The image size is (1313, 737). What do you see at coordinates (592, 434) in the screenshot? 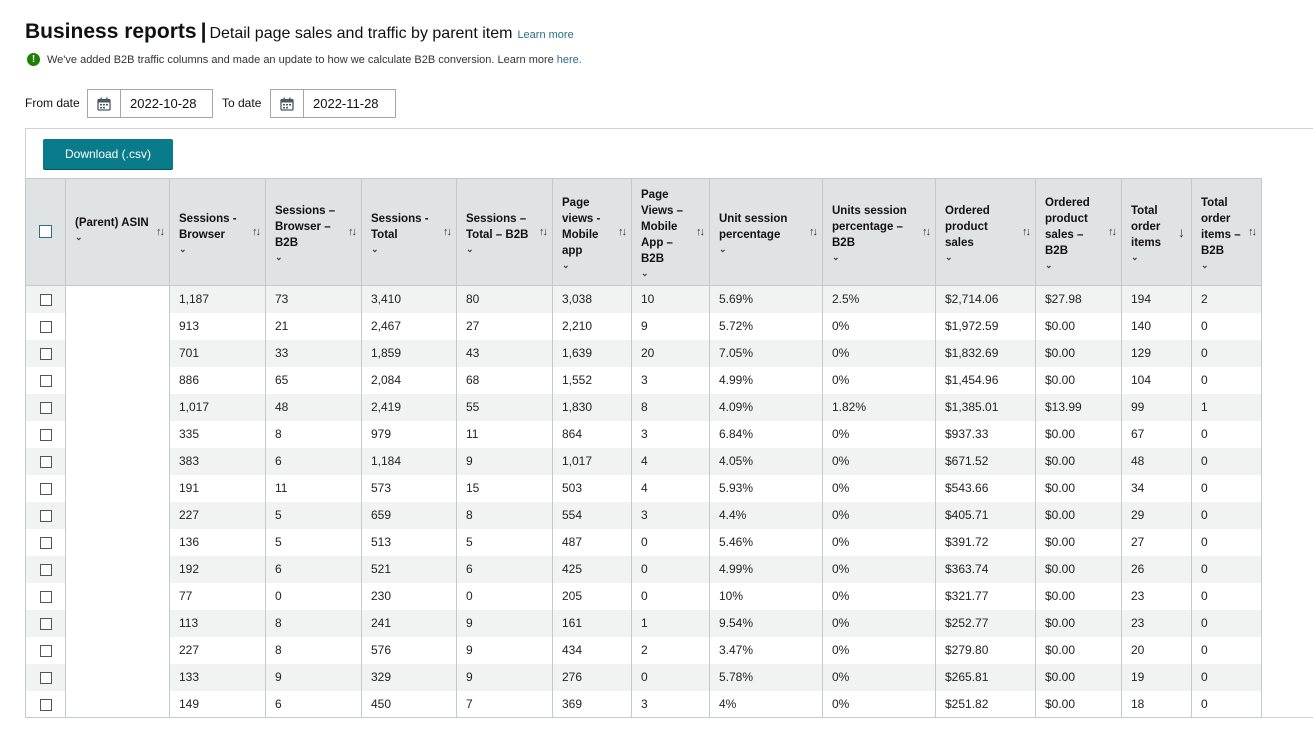
I see `cell-page-views-mobile: 864` at bounding box center [592, 434].